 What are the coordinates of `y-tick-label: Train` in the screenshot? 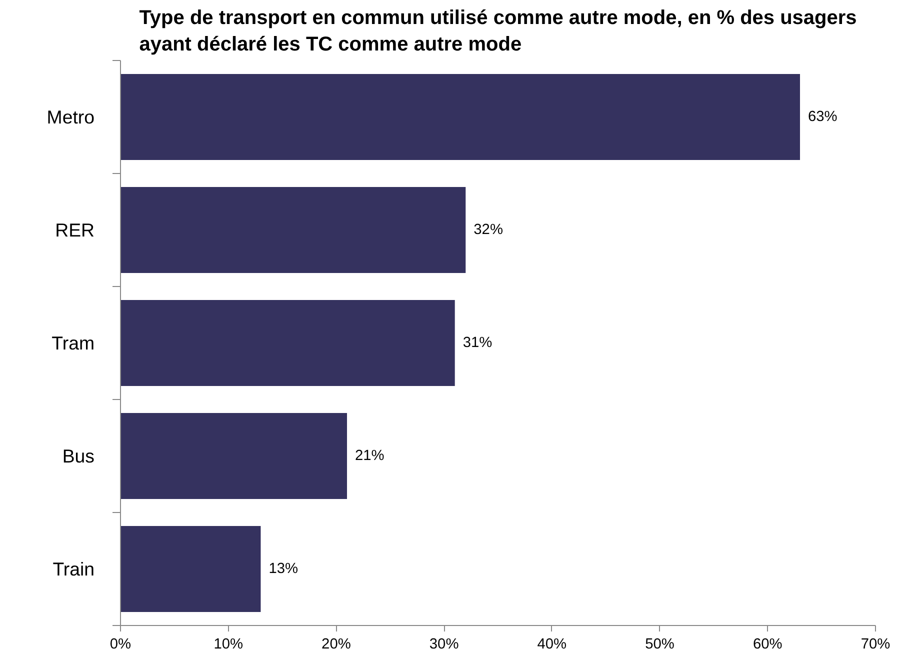 It's located at (73, 569).